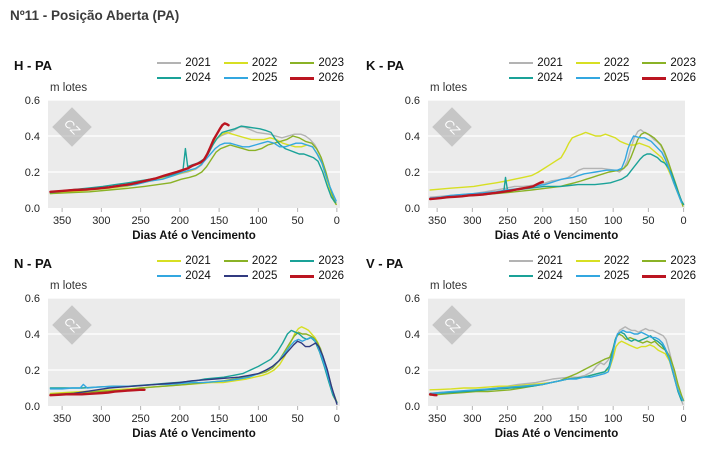 This screenshot has height=451, width=704. I want to click on plot-area, so click(556, 154).